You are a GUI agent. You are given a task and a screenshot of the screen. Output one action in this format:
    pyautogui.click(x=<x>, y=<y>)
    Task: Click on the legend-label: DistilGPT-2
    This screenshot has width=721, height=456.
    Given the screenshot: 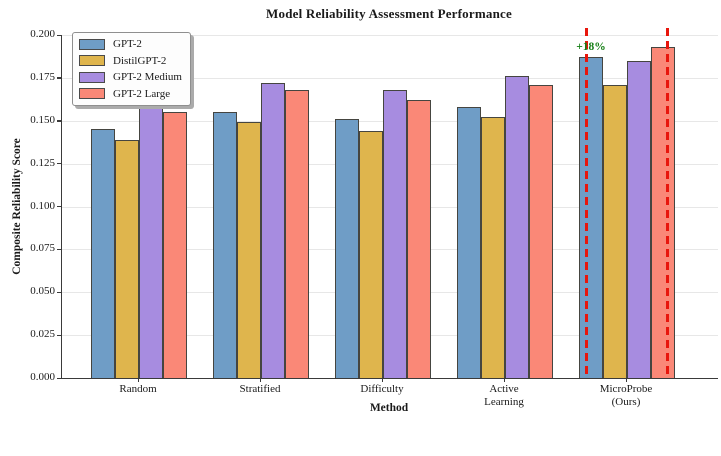 What is the action you would take?
    pyautogui.click(x=140, y=60)
    